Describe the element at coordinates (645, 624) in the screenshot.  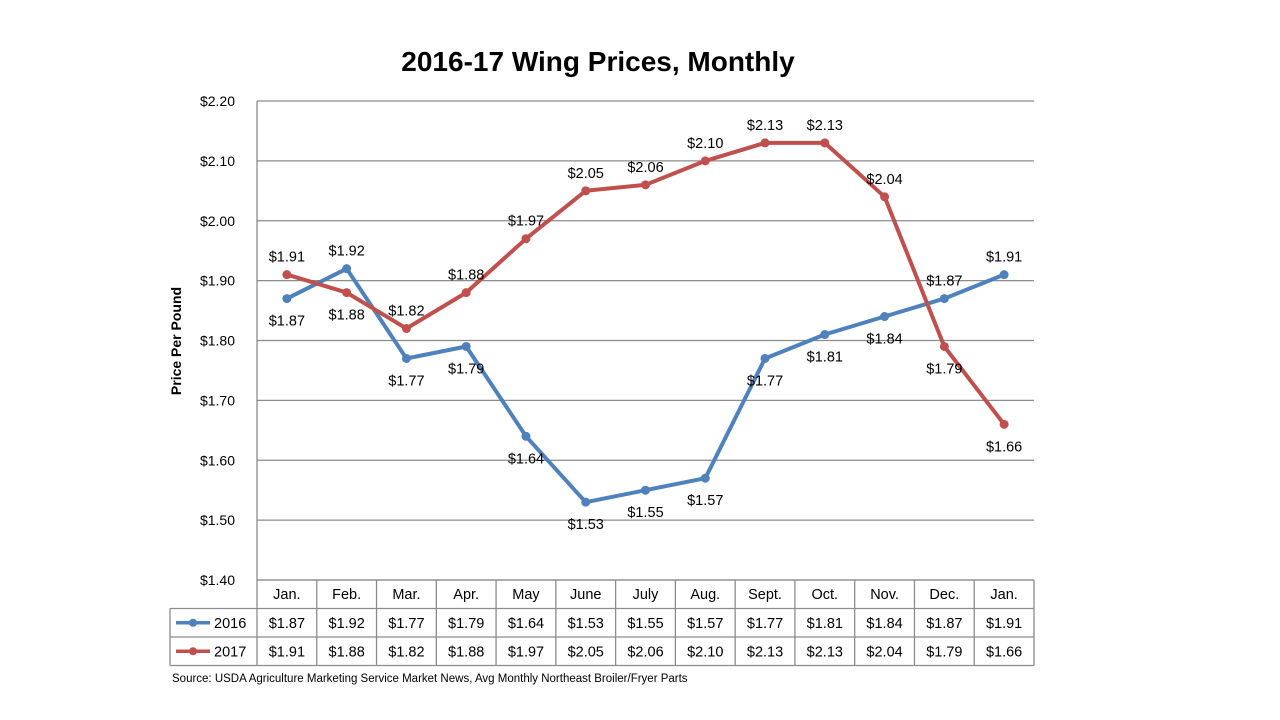
I see `table-cell: $1.55` at that location.